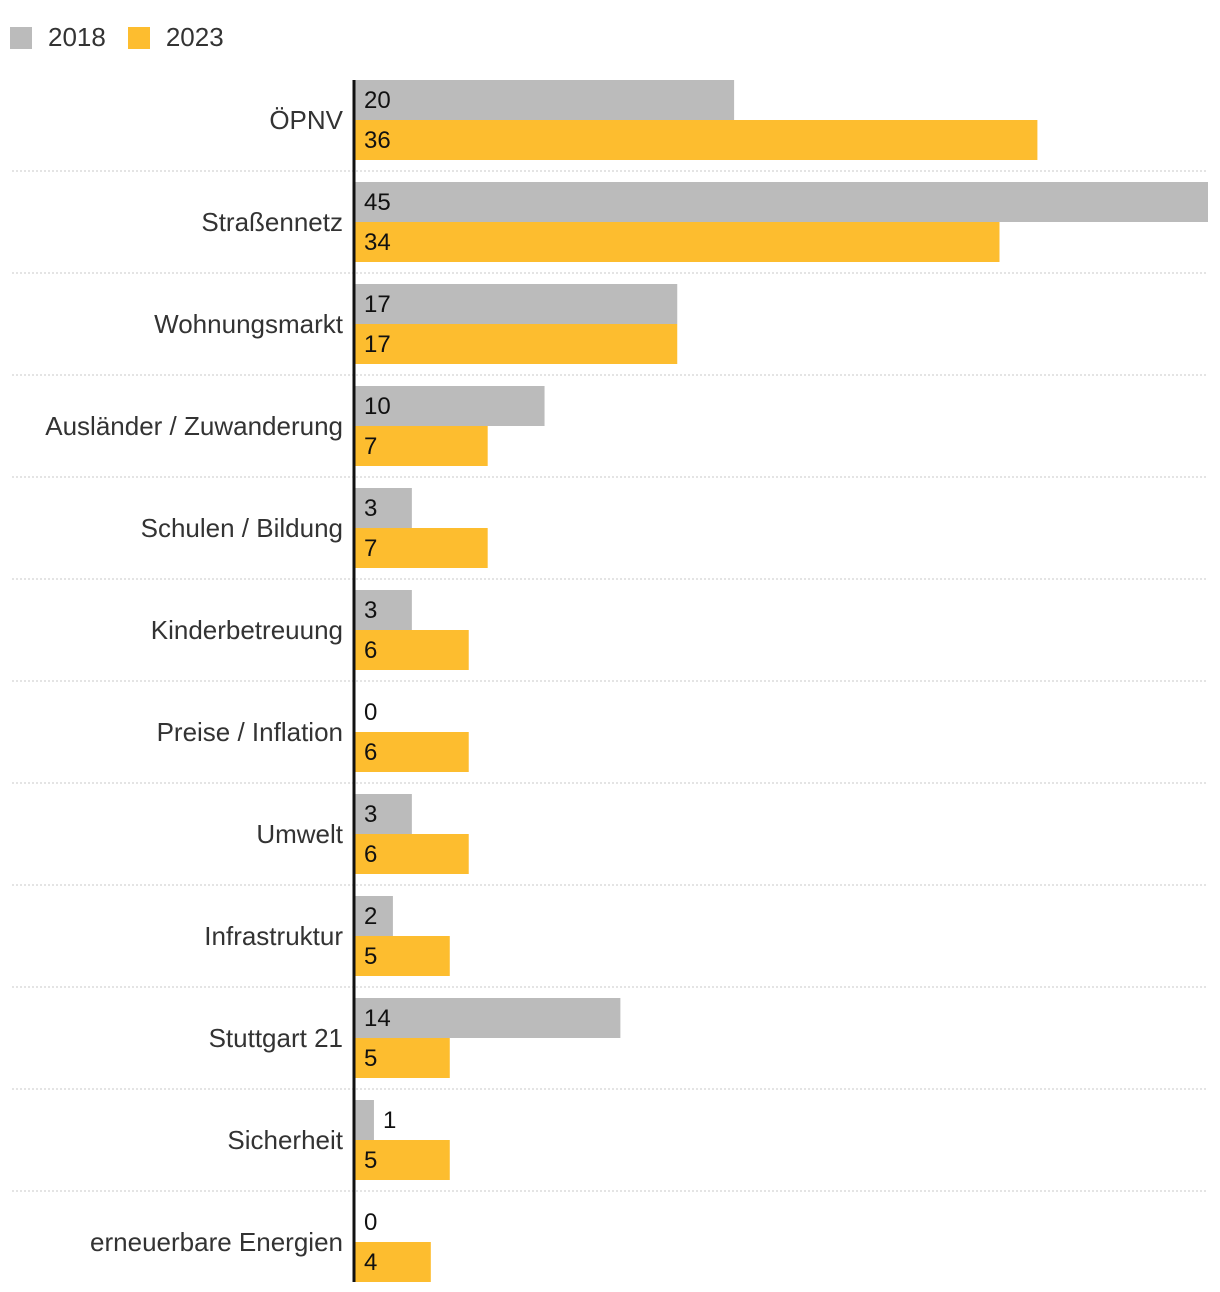 The width and height of the screenshot is (1220, 1292). Describe the element at coordinates (370, 1262) in the screenshot. I see `data-label-2023: 4` at that location.